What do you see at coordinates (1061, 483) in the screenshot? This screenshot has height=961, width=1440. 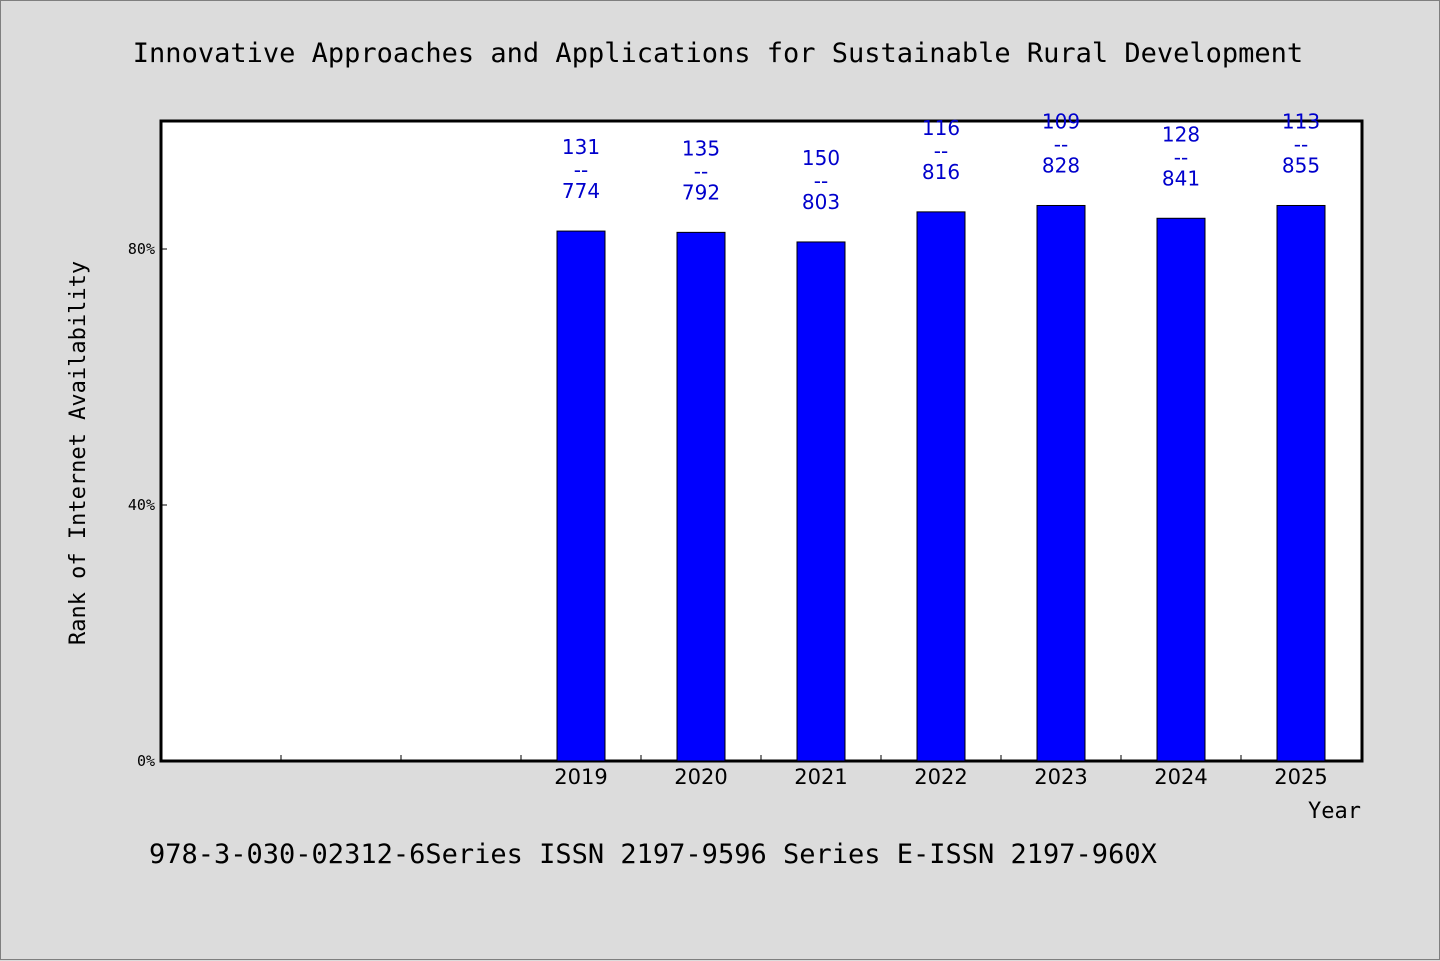 I see `bar-2023` at bounding box center [1061, 483].